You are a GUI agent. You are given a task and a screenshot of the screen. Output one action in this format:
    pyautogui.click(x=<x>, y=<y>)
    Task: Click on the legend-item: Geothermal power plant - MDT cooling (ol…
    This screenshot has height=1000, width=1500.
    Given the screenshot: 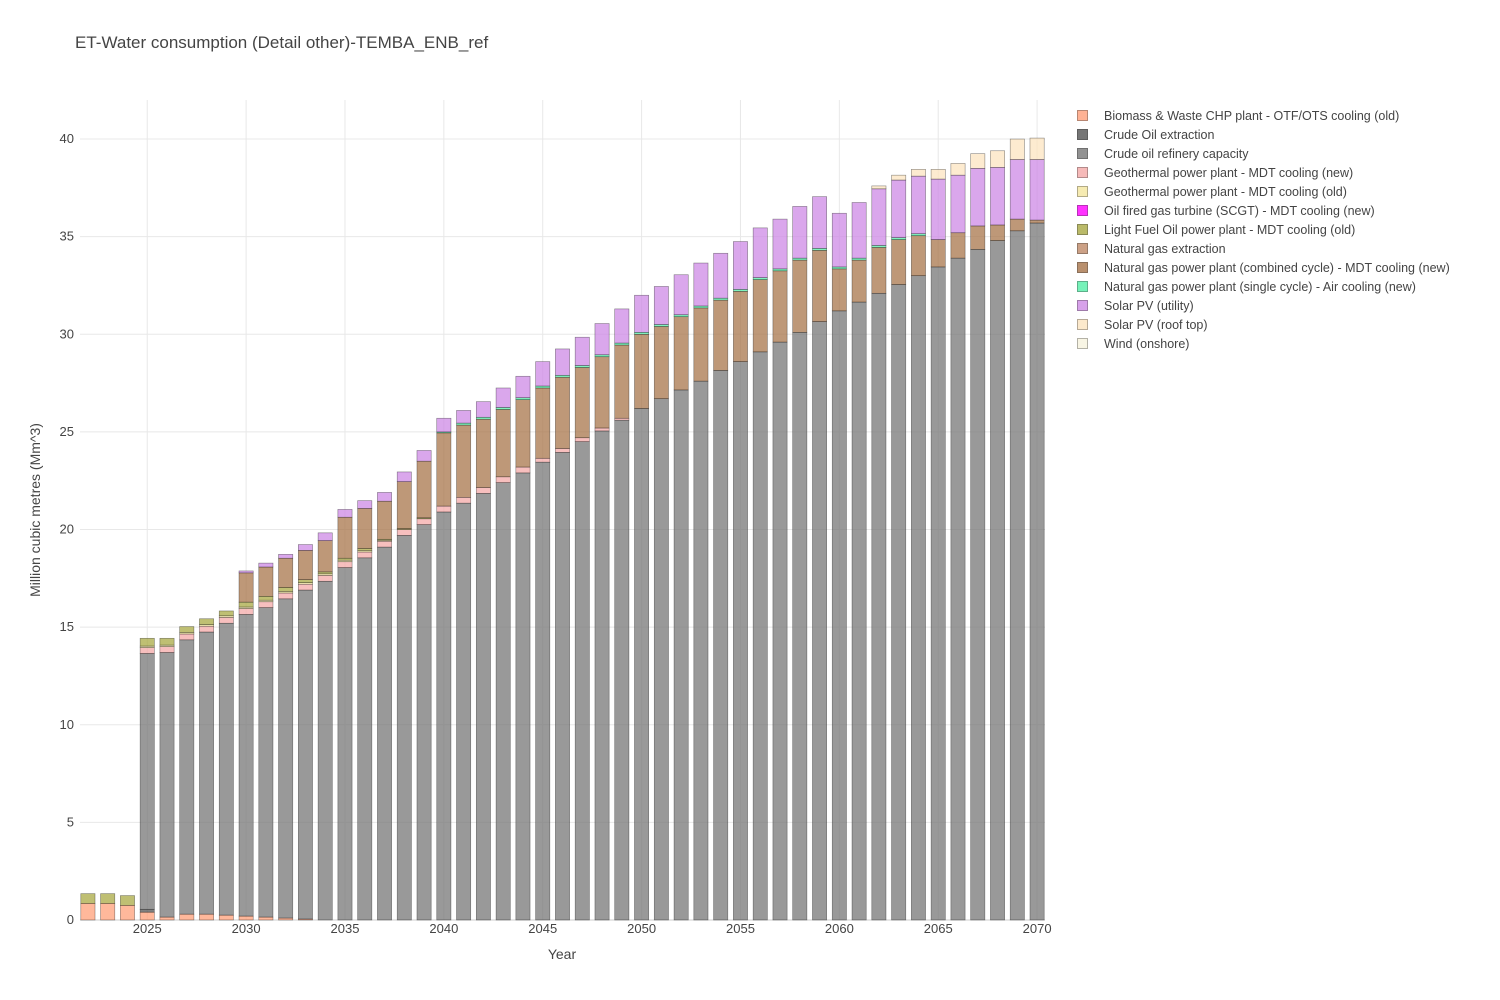 What is the action you would take?
    pyautogui.click(x=1263, y=191)
    